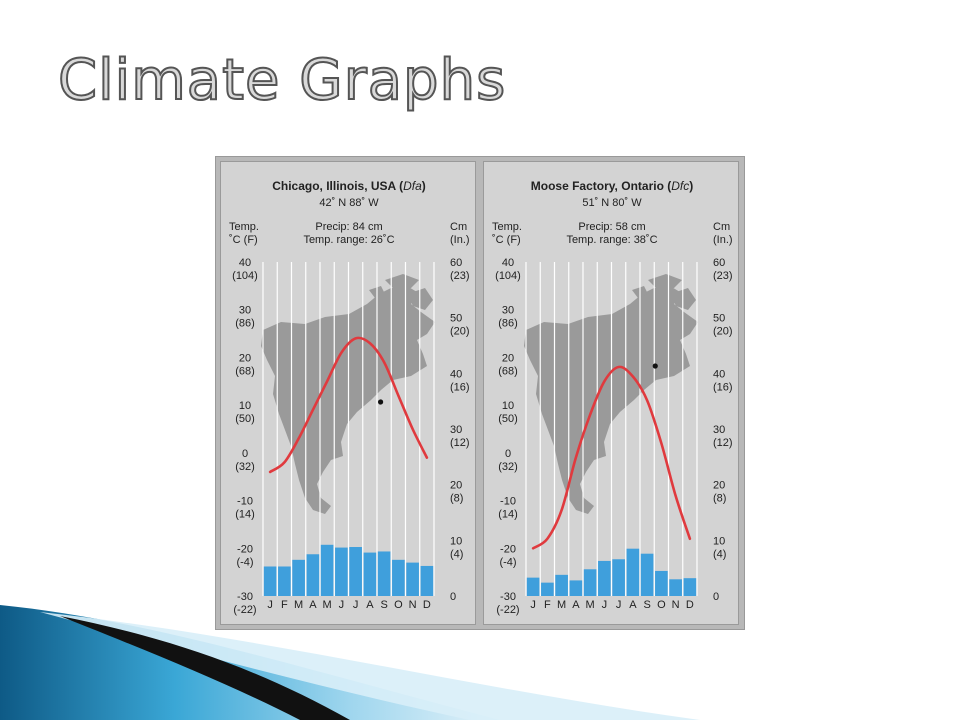 This screenshot has width=960, height=720. I want to click on chart-title: Chicago, Illinois, USA (Dfa), so click(349, 186).